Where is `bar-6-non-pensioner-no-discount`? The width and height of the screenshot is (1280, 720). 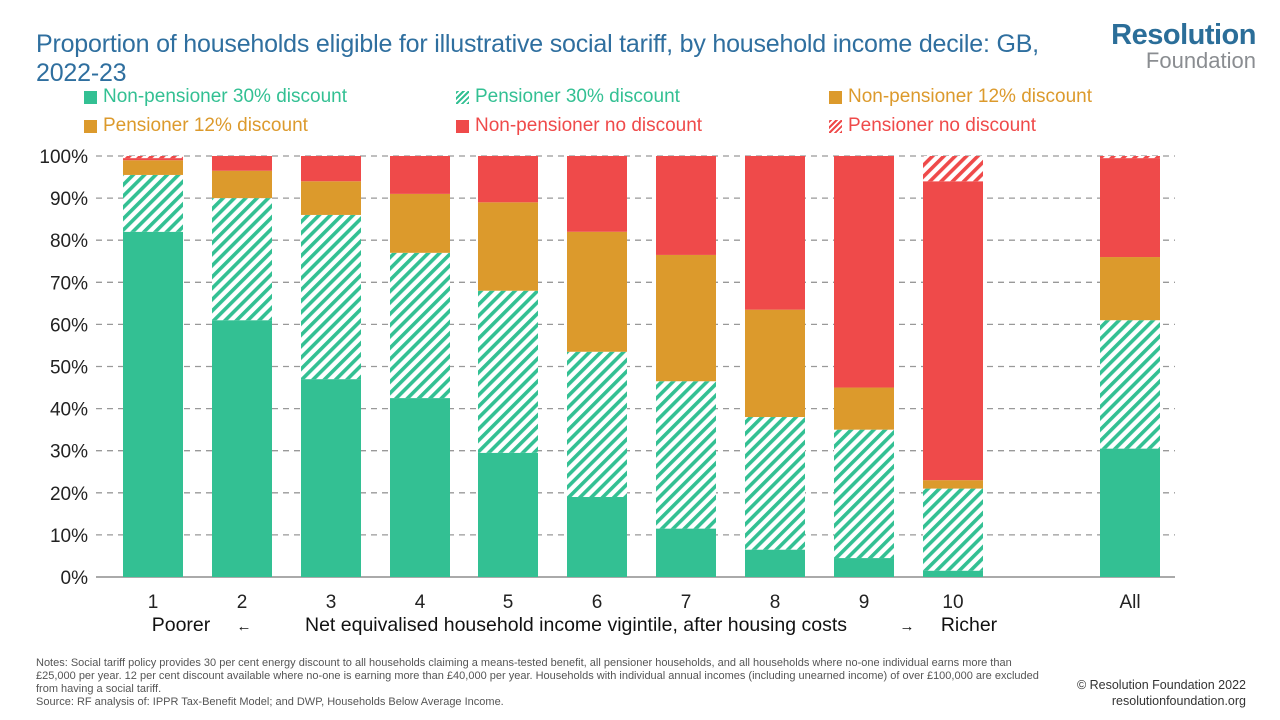
bar-6-non-pensioner-no-discount is located at coordinates (597, 194).